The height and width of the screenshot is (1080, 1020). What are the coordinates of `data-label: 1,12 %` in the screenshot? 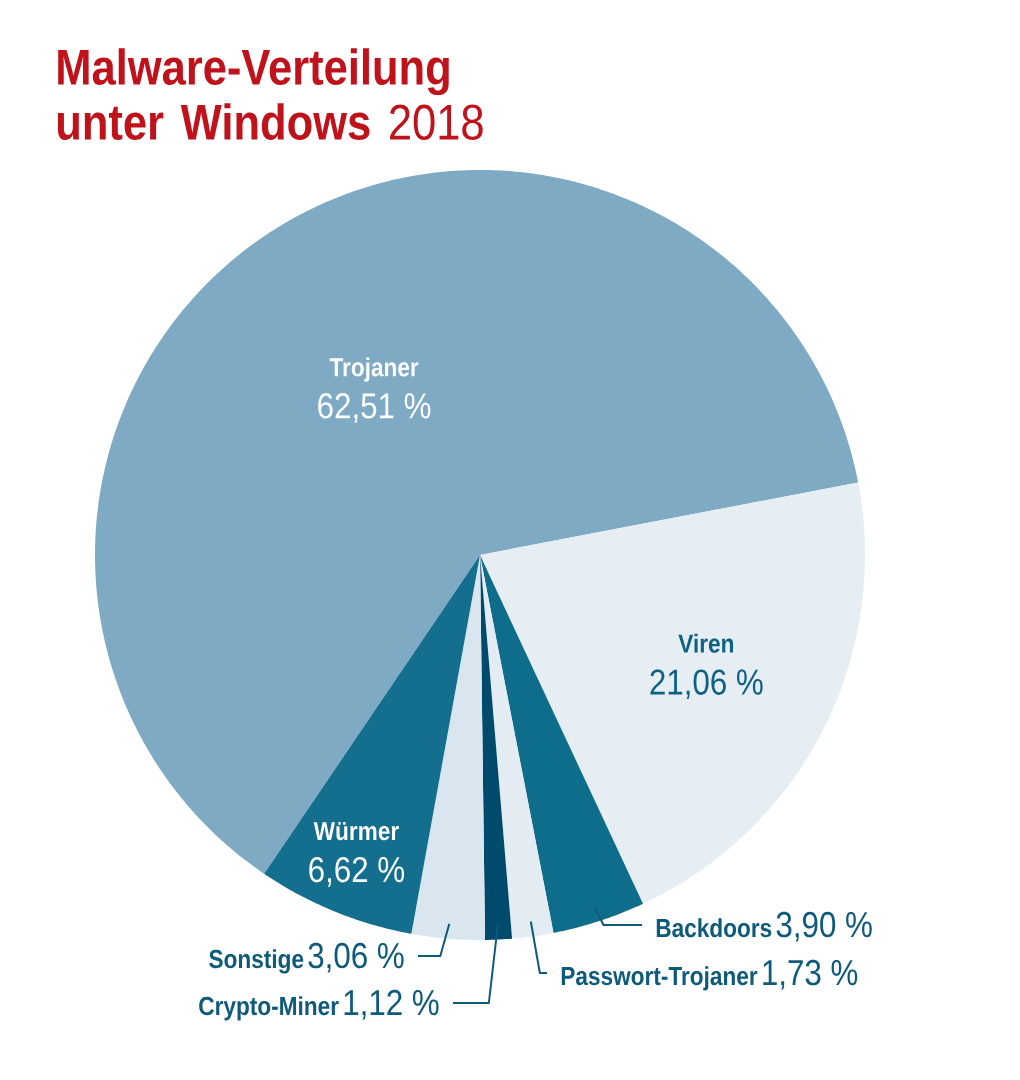 It's located at (391, 1004).